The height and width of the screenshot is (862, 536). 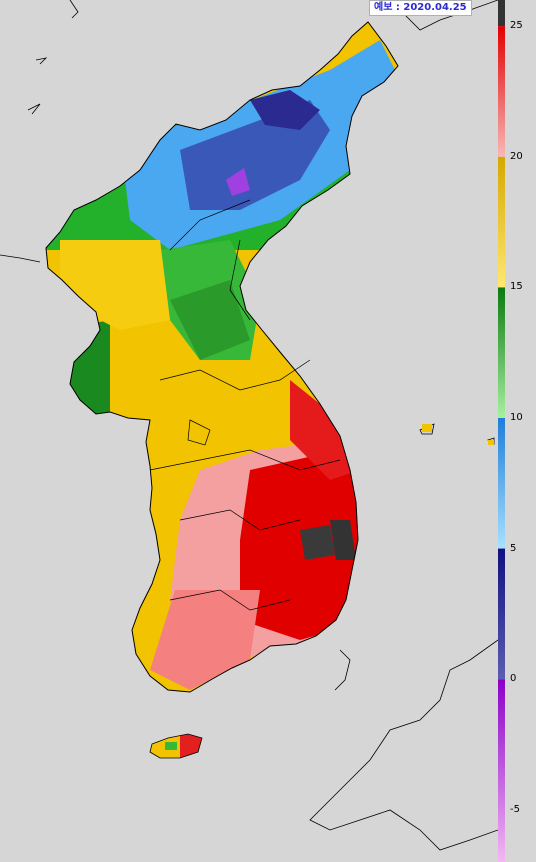 I want to click on temperature-colorbar, so click(x=501, y=431).